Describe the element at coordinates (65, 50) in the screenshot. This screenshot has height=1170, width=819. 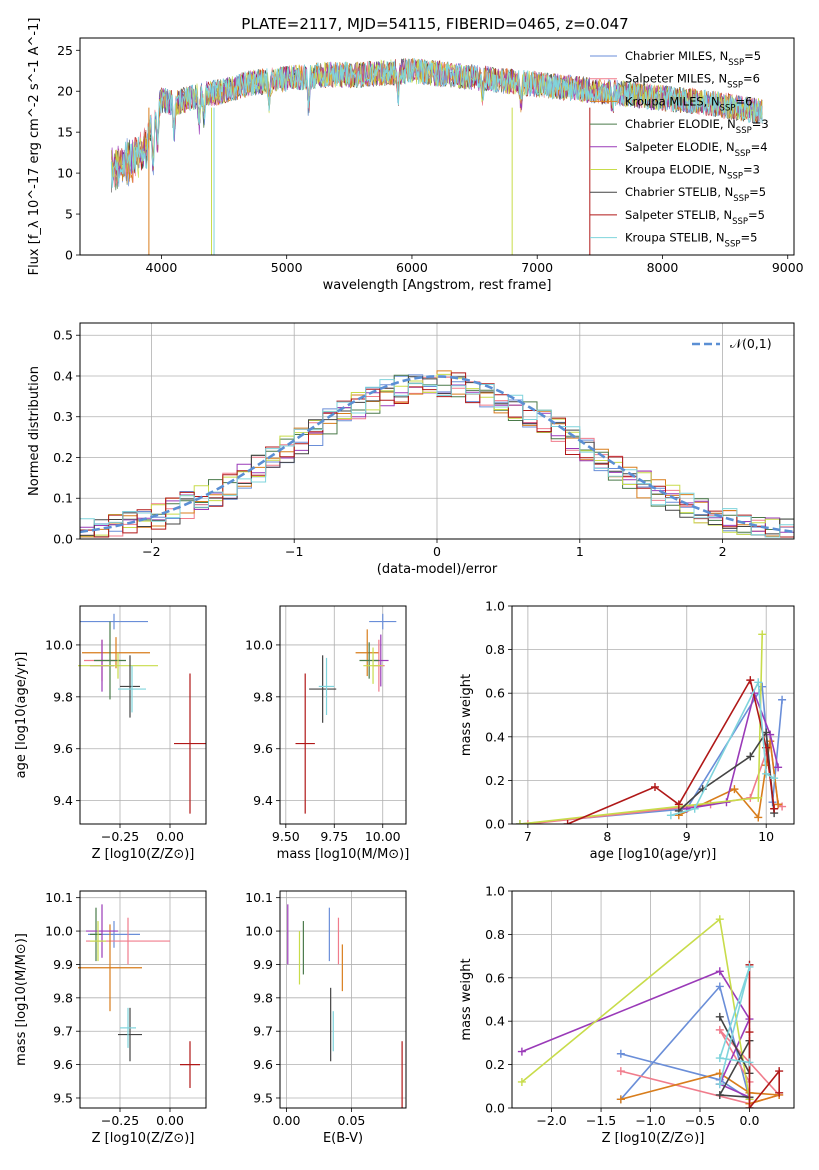
I see `y-tick-label: 25` at that location.